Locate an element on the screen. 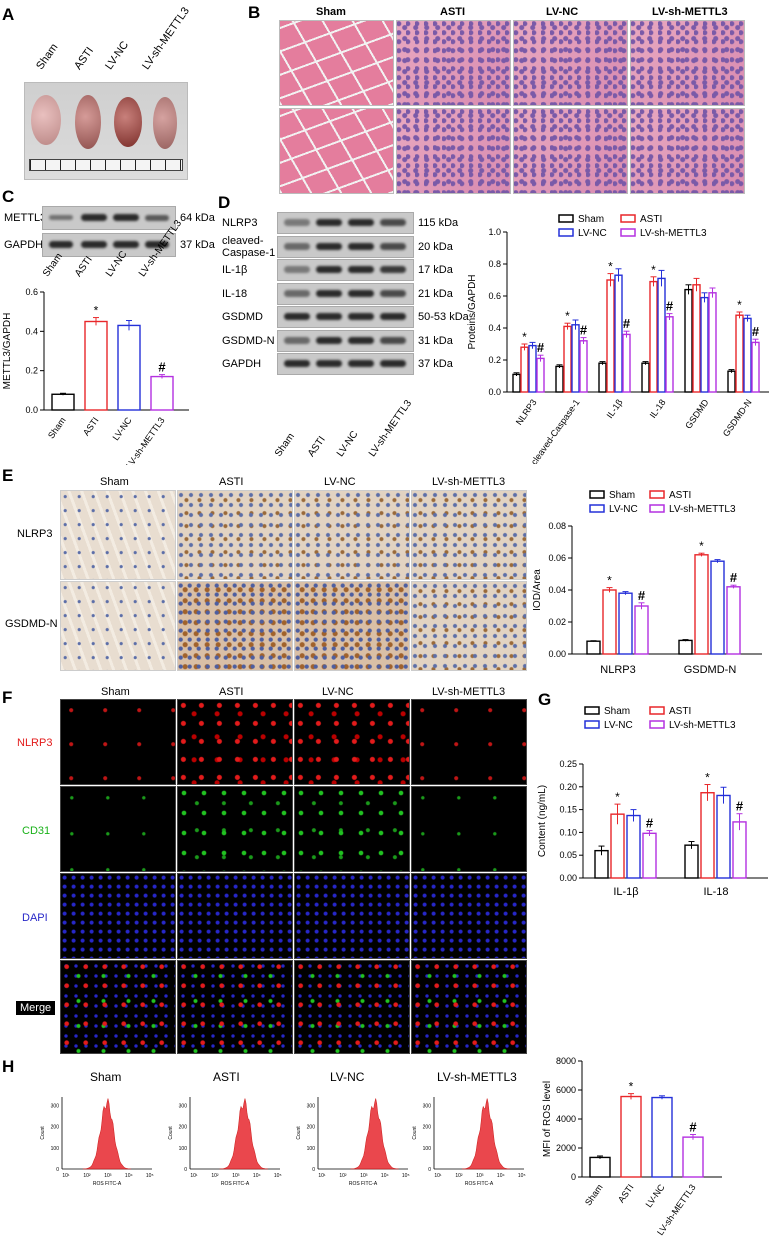 The image size is (777, 1243). panel-d-row-label: IL-1β is located at coordinates (235, 270).